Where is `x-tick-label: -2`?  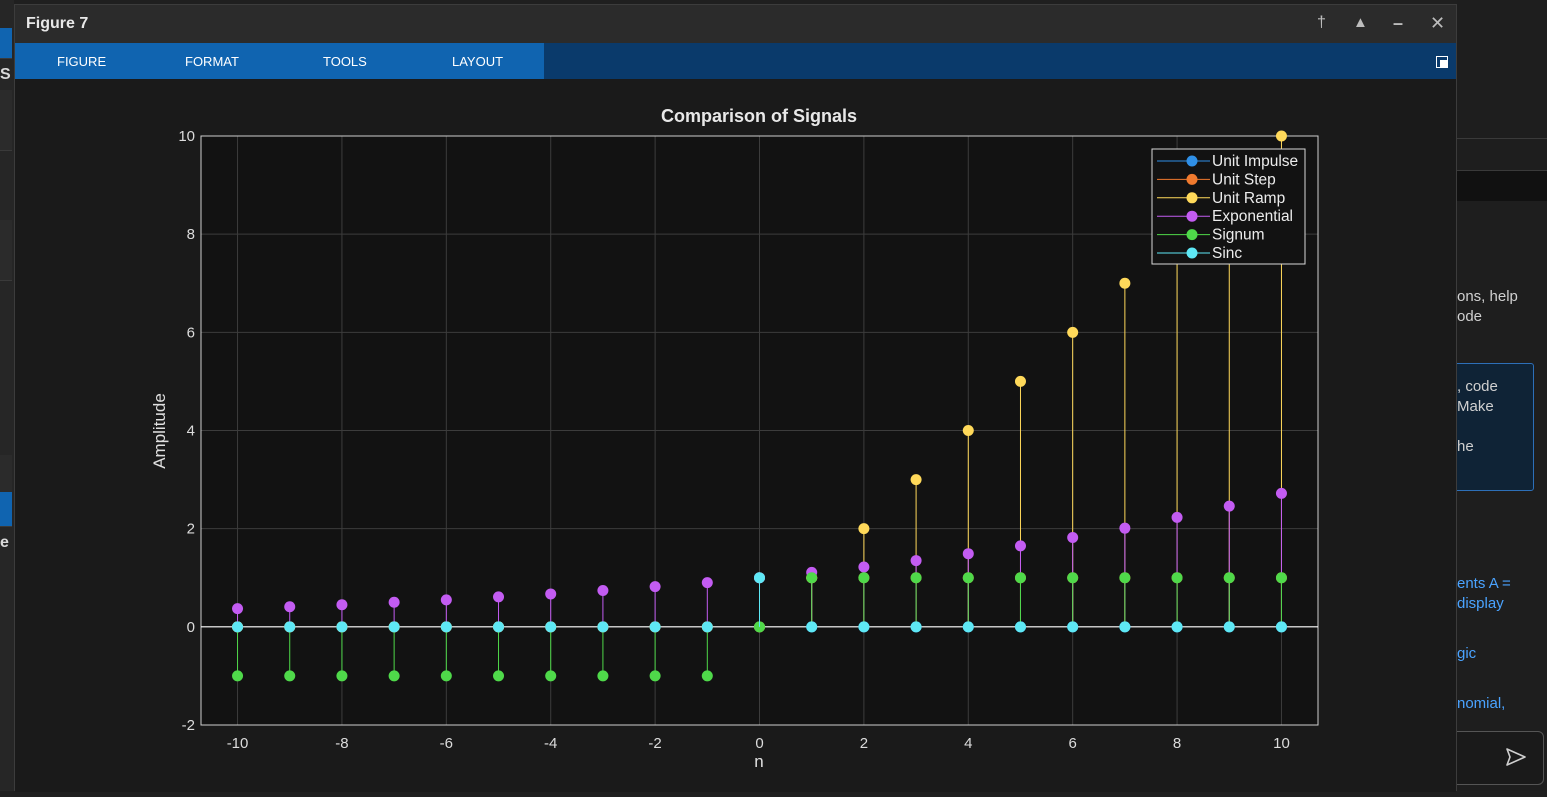 x-tick-label: -2 is located at coordinates (654, 743).